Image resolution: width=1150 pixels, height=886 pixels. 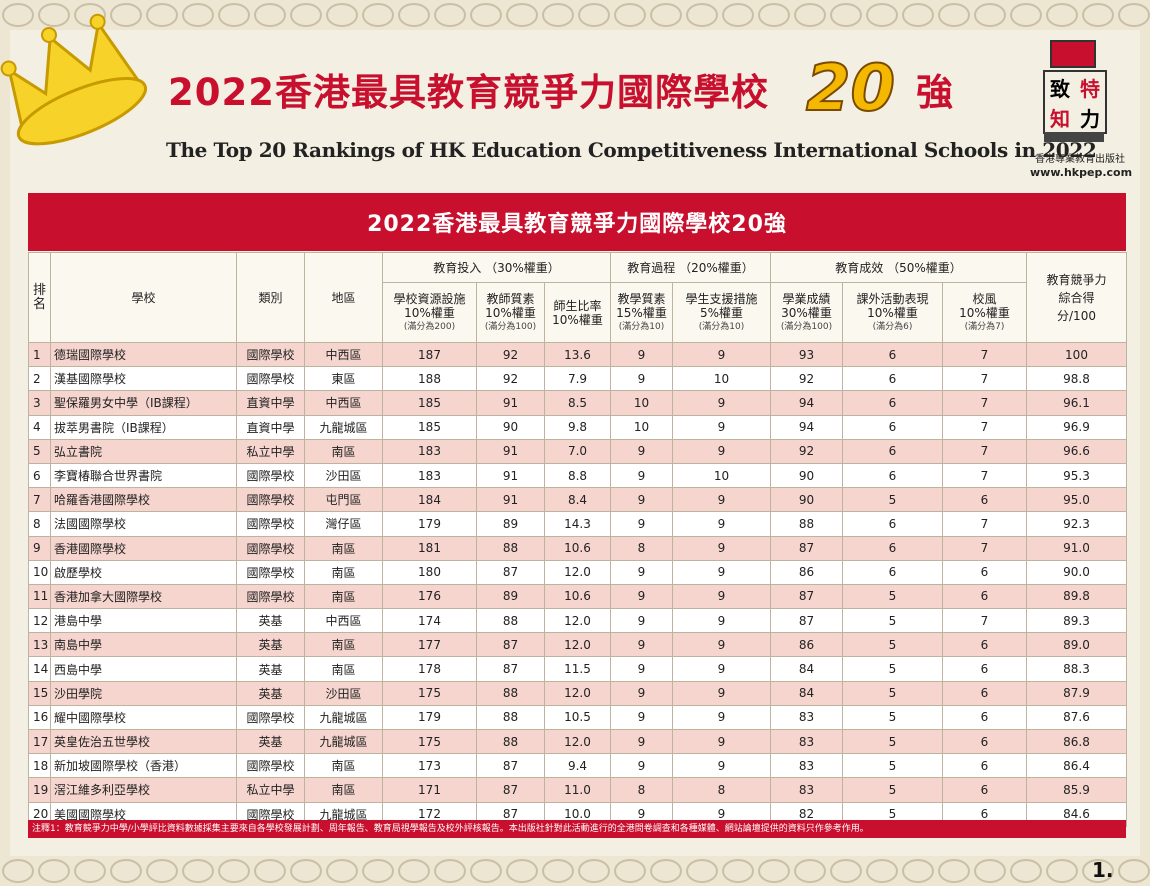 I want to click on cell-type: 英基, so click(x=270, y=621).